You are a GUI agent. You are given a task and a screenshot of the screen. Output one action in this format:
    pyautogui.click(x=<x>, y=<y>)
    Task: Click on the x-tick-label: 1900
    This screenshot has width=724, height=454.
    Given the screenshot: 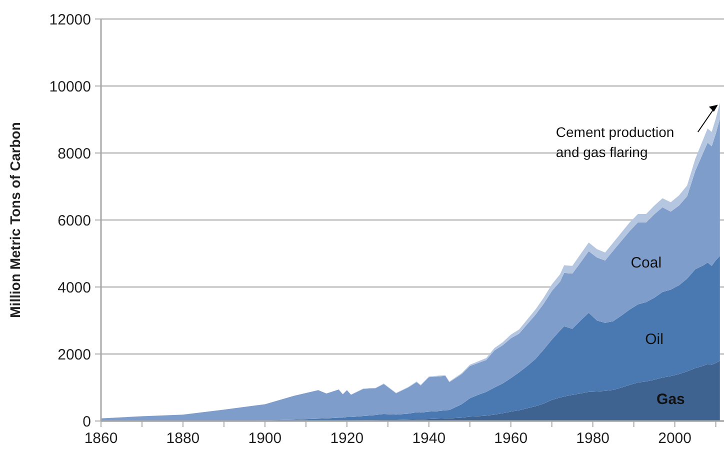 What is the action you would take?
    pyautogui.click(x=265, y=438)
    